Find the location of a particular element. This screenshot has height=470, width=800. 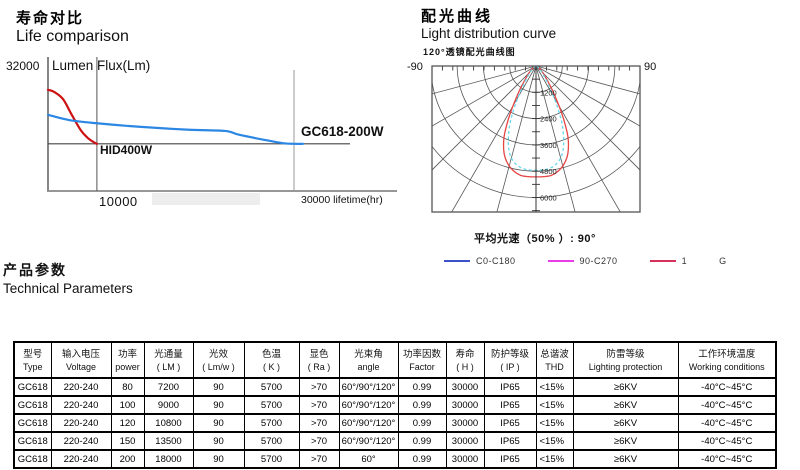

distribution-legend: C0-C180 90-C270 1 G is located at coordinates (601, 261).